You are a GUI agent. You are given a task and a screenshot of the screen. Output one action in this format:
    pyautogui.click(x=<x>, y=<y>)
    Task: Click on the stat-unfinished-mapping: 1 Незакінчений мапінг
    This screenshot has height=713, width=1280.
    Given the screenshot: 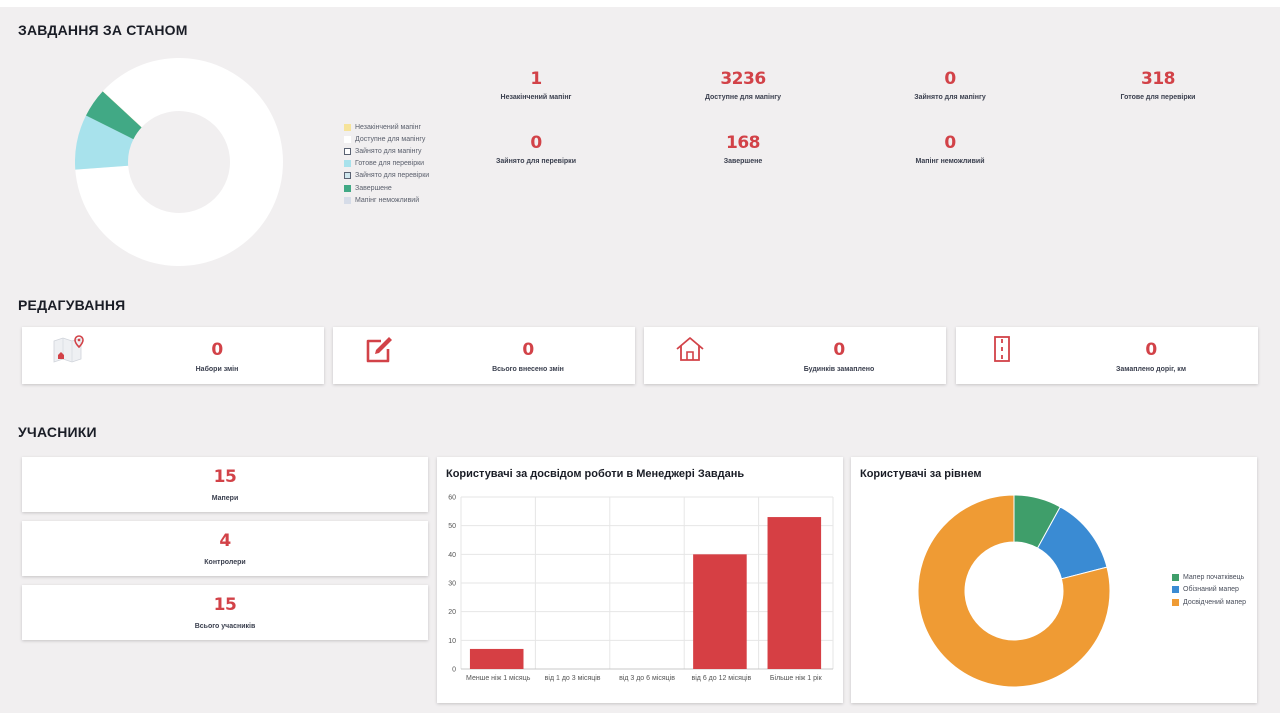 What is the action you would take?
    pyautogui.click(x=536, y=85)
    